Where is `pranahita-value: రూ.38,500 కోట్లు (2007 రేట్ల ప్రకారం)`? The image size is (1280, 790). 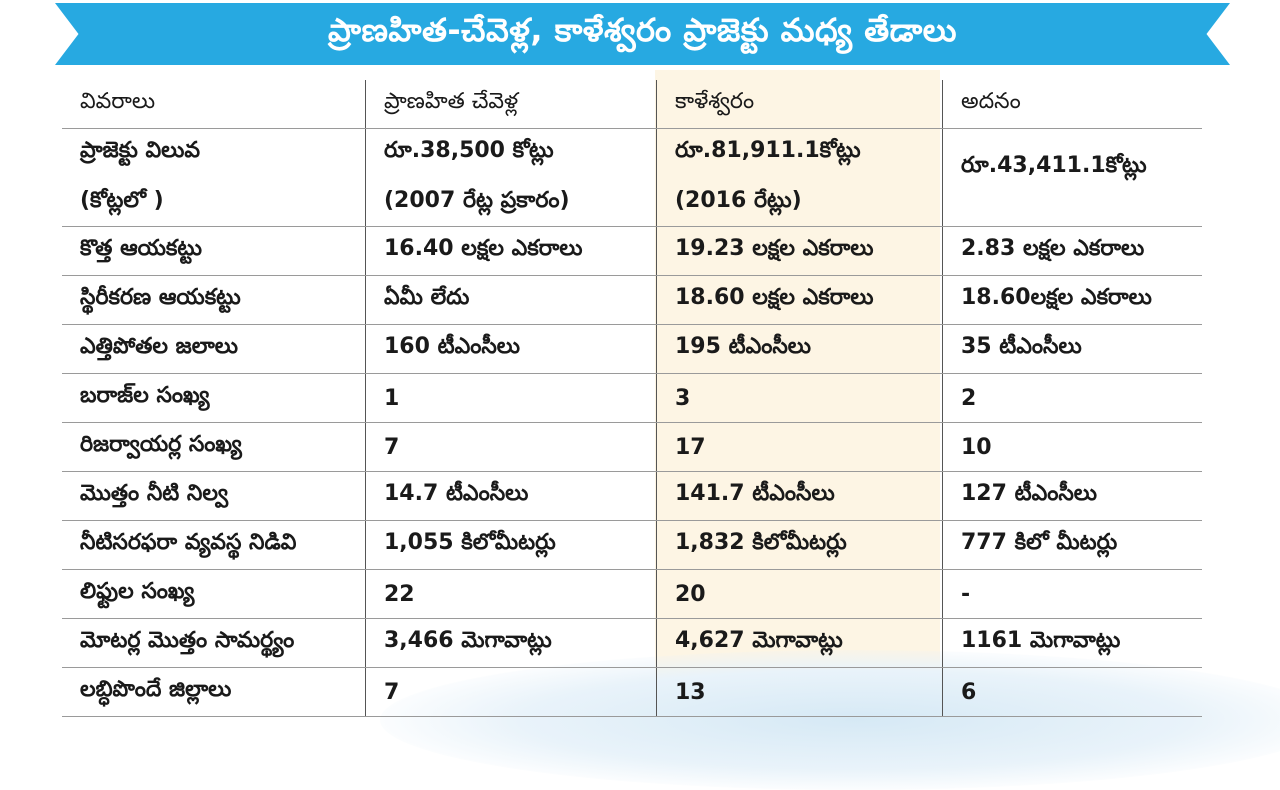 pranahita-value: రూ.38,500 కోట్లు (2007 రేట్ల ప్రకారం) is located at coordinates (511, 177).